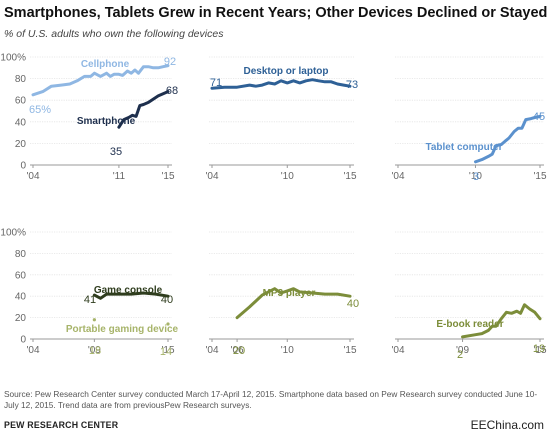 The height and width of the screenshot is (443, 550). Describe the element at coordinates (106, 121) in the screenshot. I see `series-name-label: Smartphone` at that location.